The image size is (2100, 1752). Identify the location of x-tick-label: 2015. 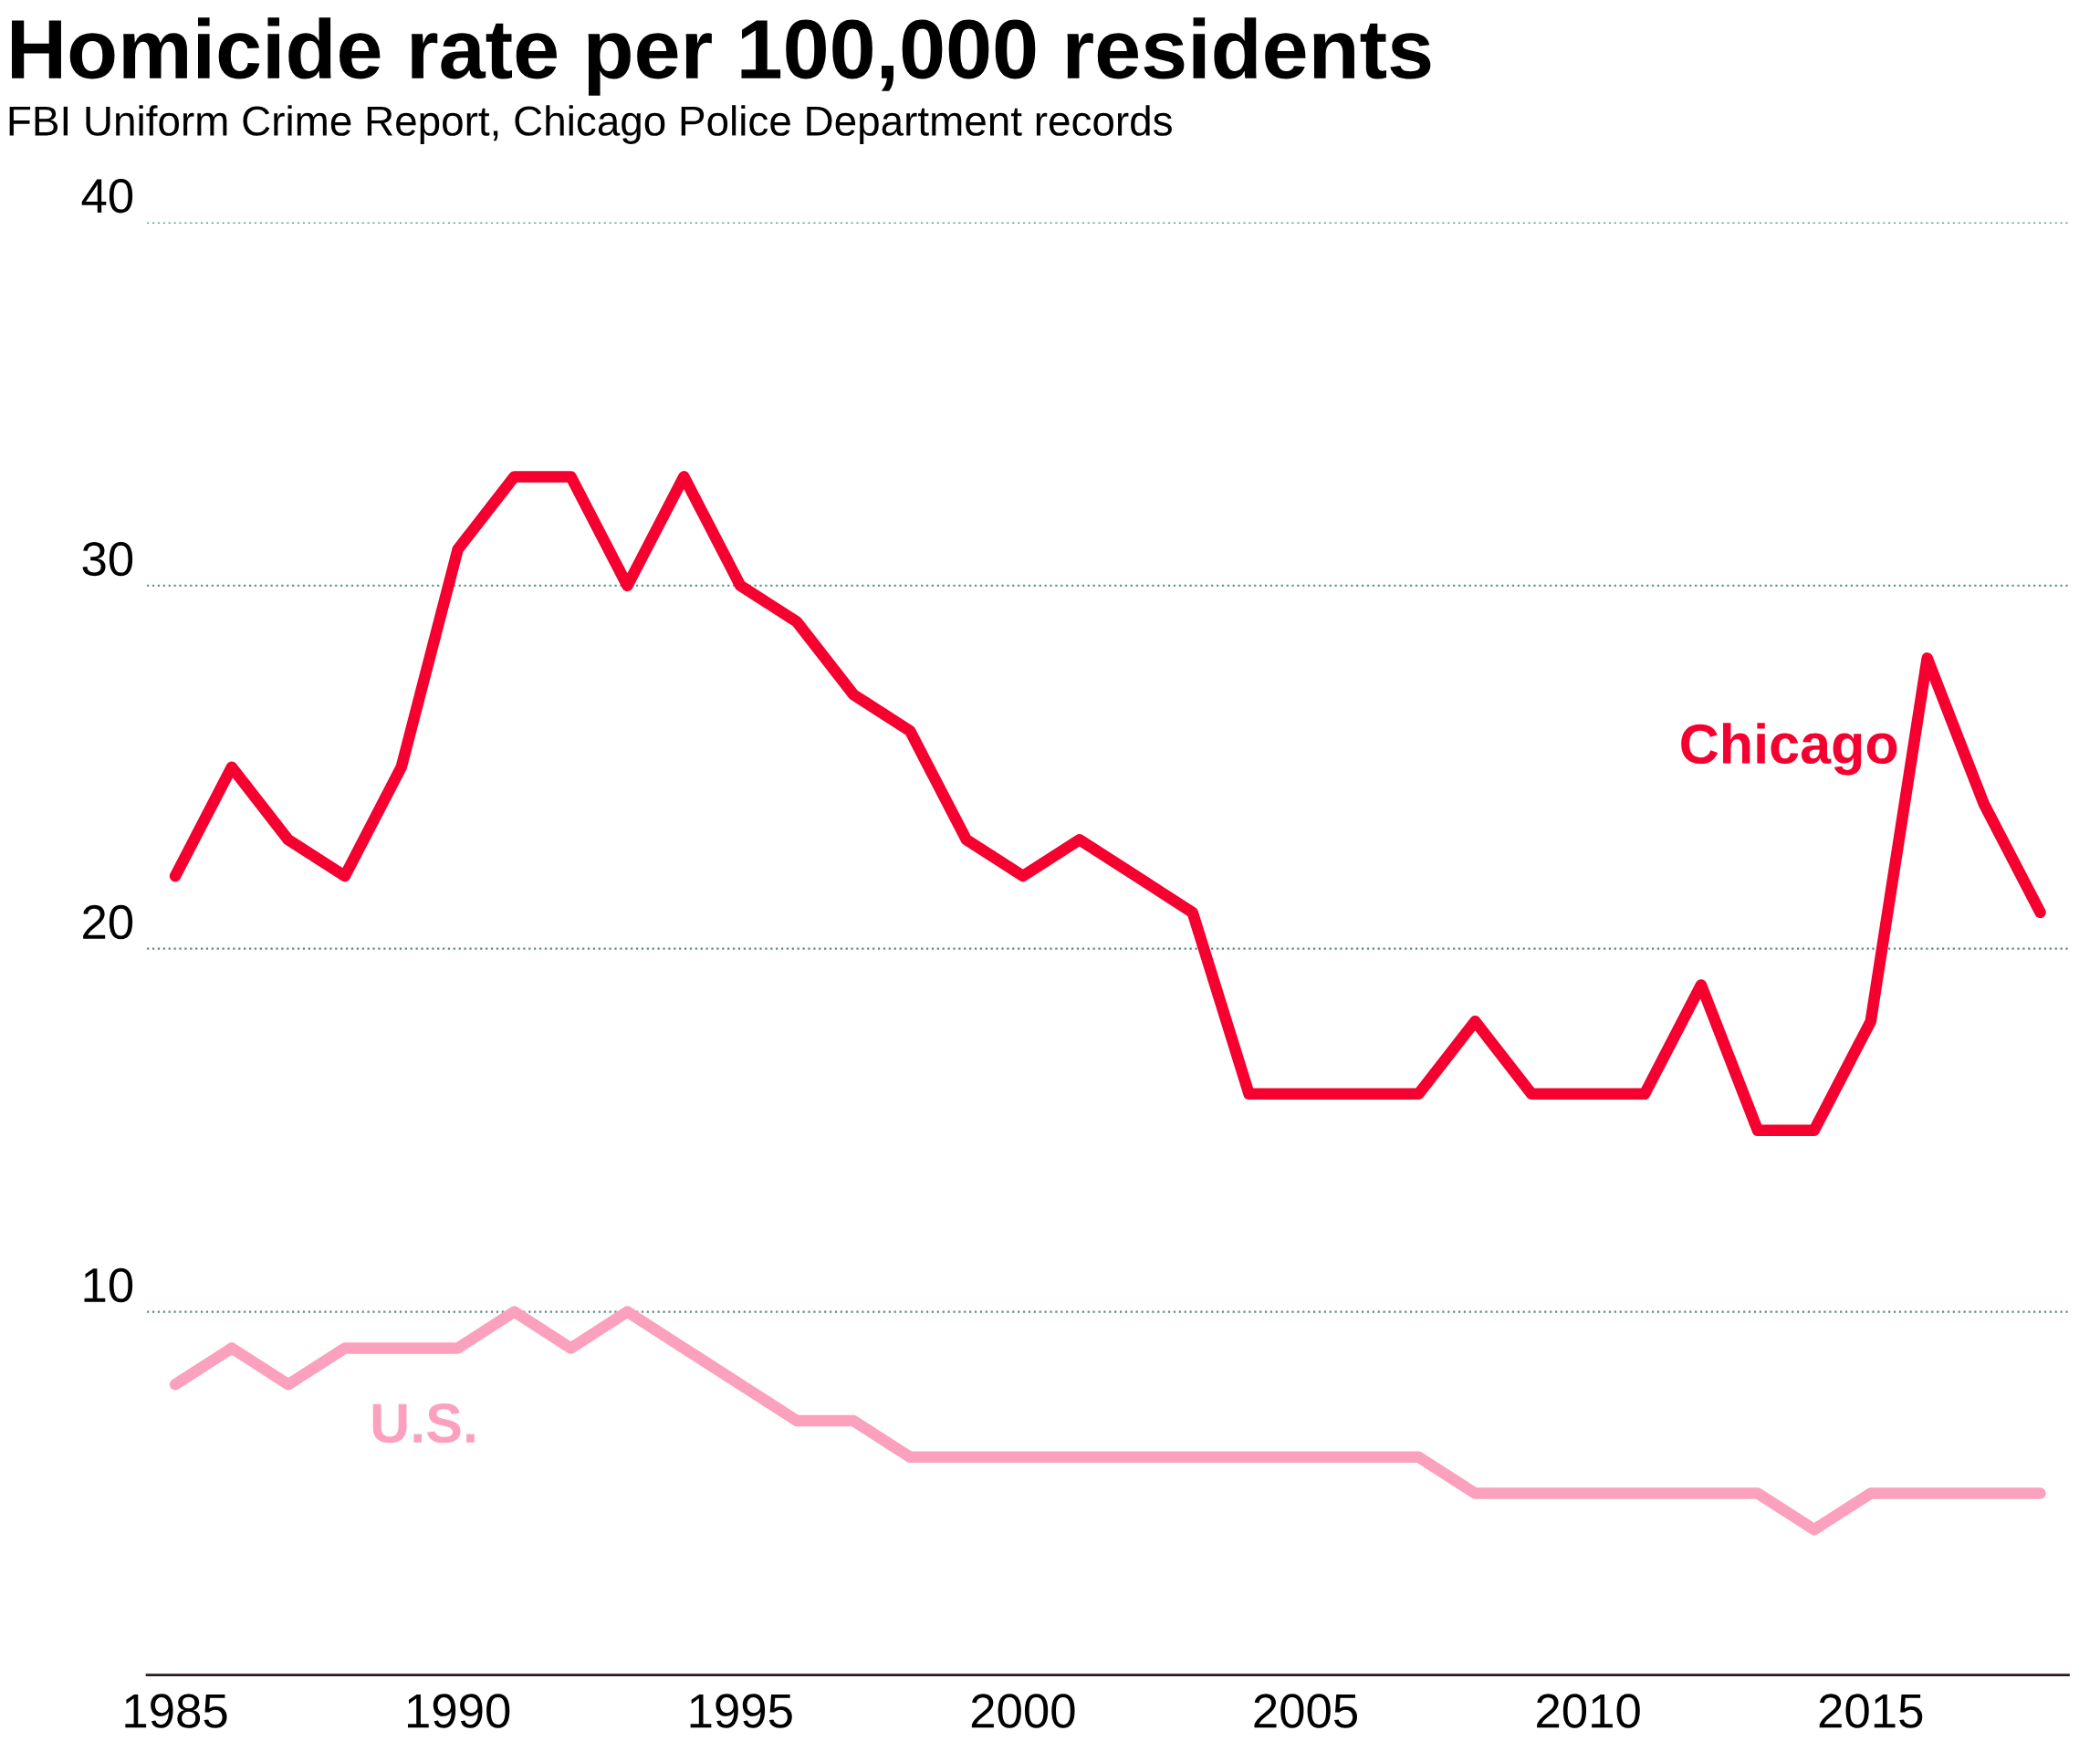
(1871, 1711).